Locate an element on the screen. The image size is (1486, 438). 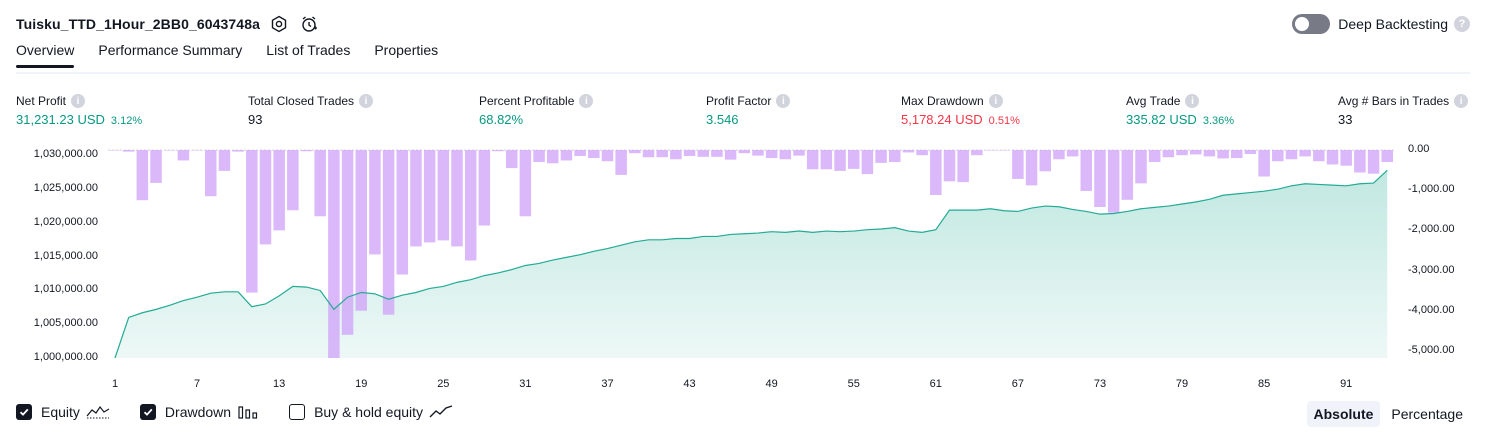
scale-mode-toggle: Absolute Percentage is located at coordinates (1387, 414).